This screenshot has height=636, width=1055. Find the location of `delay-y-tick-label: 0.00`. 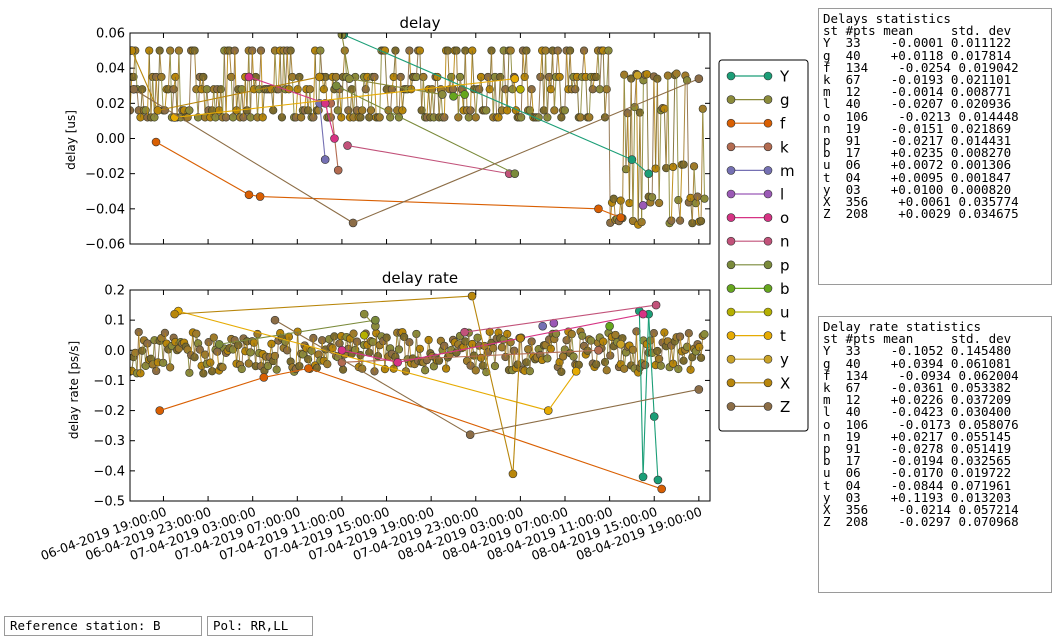

delay-y-tick-label: 0.00 is located at coordinates (110, 139).